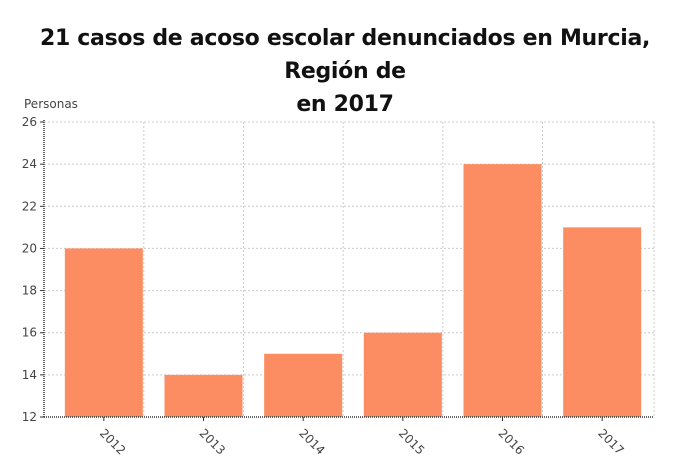  I want to click on x-tick-label: 2017, so click(610, 441).